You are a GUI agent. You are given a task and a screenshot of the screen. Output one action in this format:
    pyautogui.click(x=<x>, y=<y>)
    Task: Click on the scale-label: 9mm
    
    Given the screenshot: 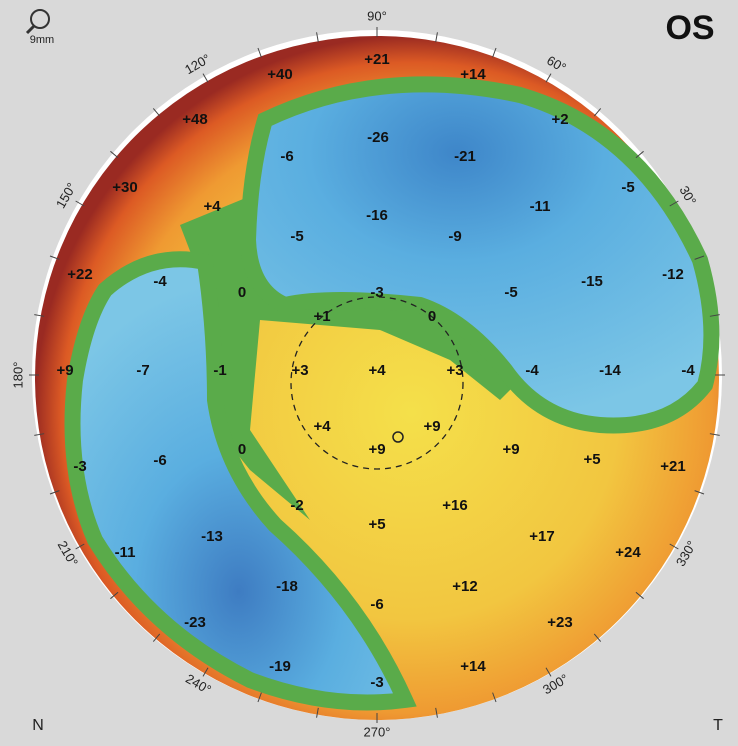 What is the action you would take?
    pyautogui.click(x=42, y=40)
    